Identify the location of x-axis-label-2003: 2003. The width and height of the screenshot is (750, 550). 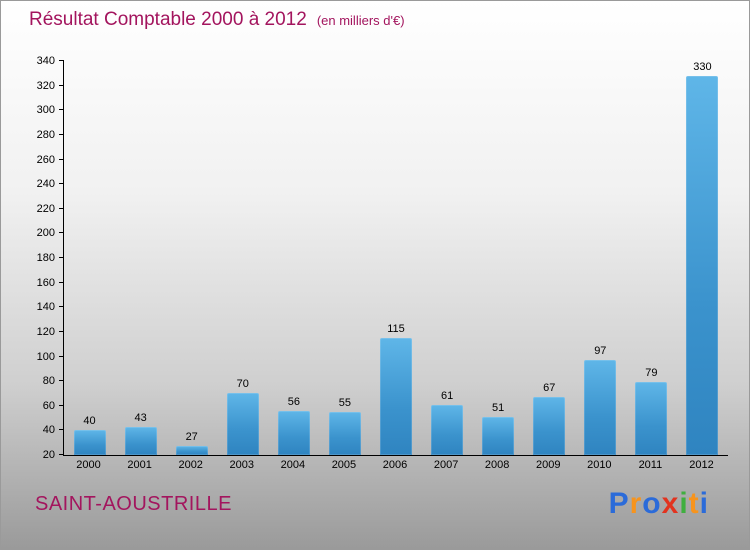
(242, 465).